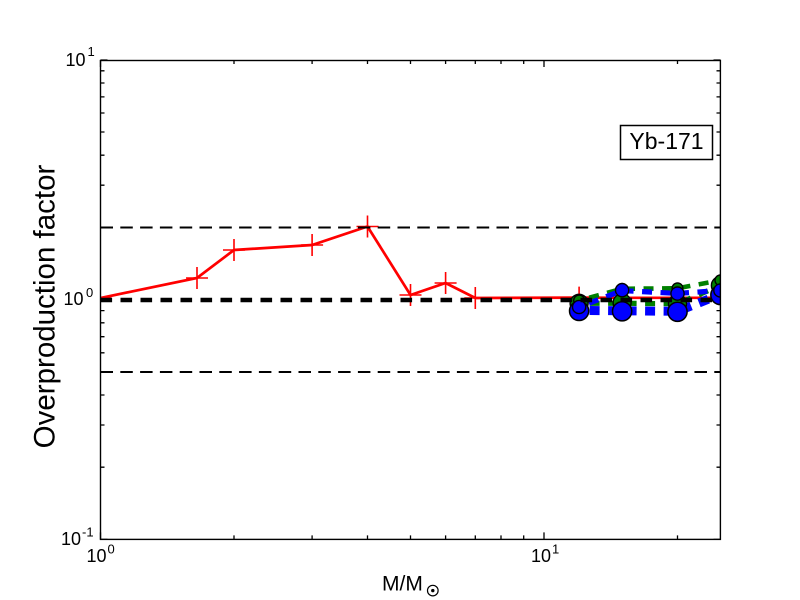 The height and width of the screenshot is (600, 800). I want to click on svg-text: -1, so click(88, 532).